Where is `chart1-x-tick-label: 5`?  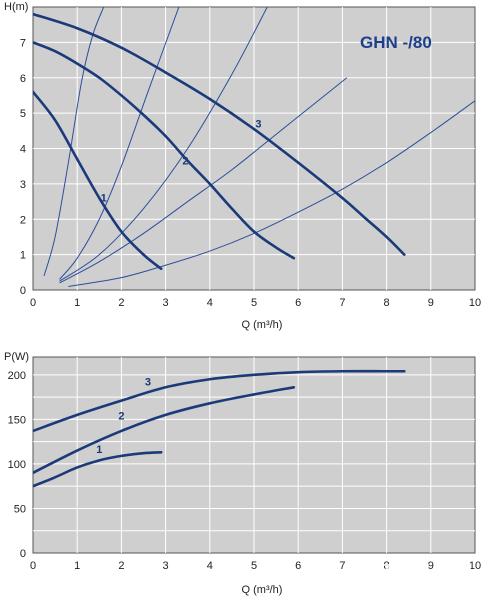
chart1-x-tick-label: 5 is located at coordinates (254, 303).